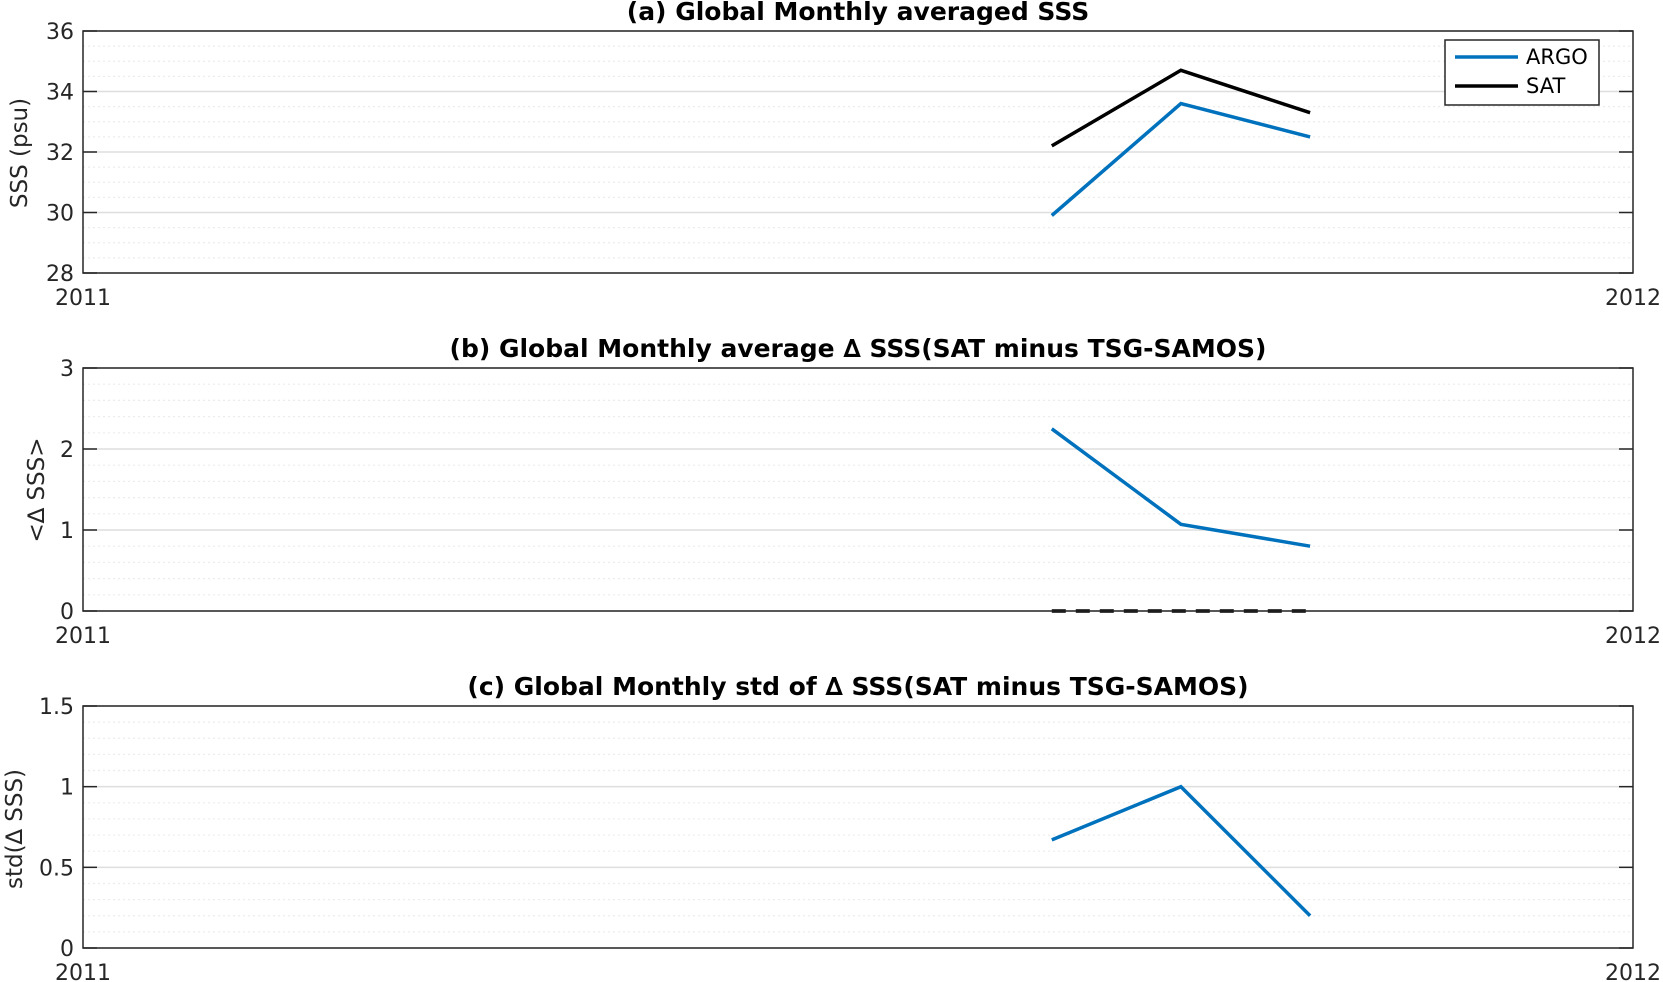 The image size is (1663, 982). What do you see at coordinates (858, 13) in the screenshot?
I see `panel-a-title: (a) Global Monthly averaged SSS` at bounding box center [858, 13].